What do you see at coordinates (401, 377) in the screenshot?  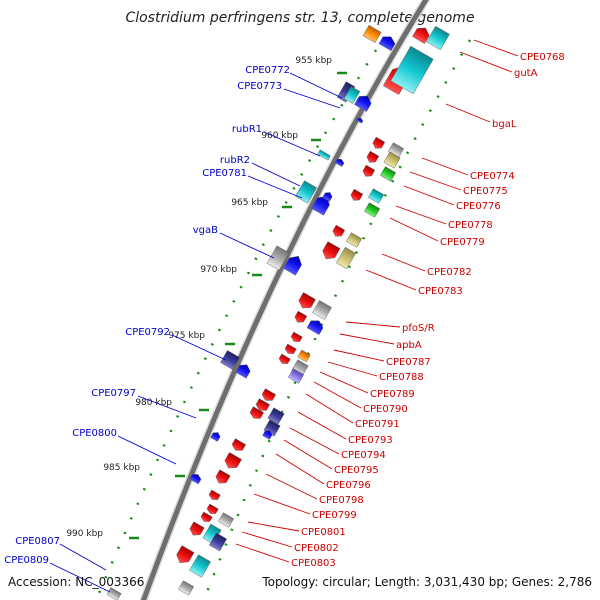 I see `gene-label-right: CPE0788` at bounding box center [401, 377].